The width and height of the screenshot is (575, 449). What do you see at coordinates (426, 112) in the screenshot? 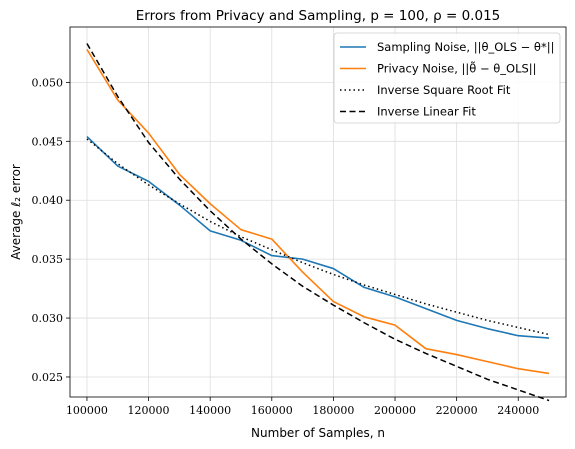
I see `legend-label: Inverse Linear Fit` at bounding box center [426, 112].